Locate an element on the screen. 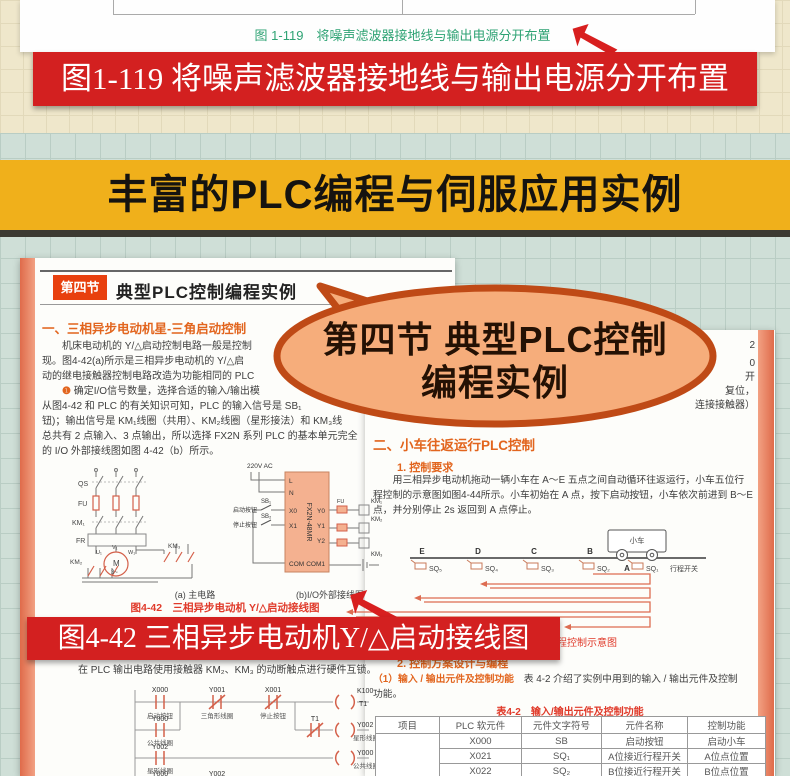  speech-bubble-text: 第四节 典型PLC控制 编程实例 is located at coordinates (495, 361).